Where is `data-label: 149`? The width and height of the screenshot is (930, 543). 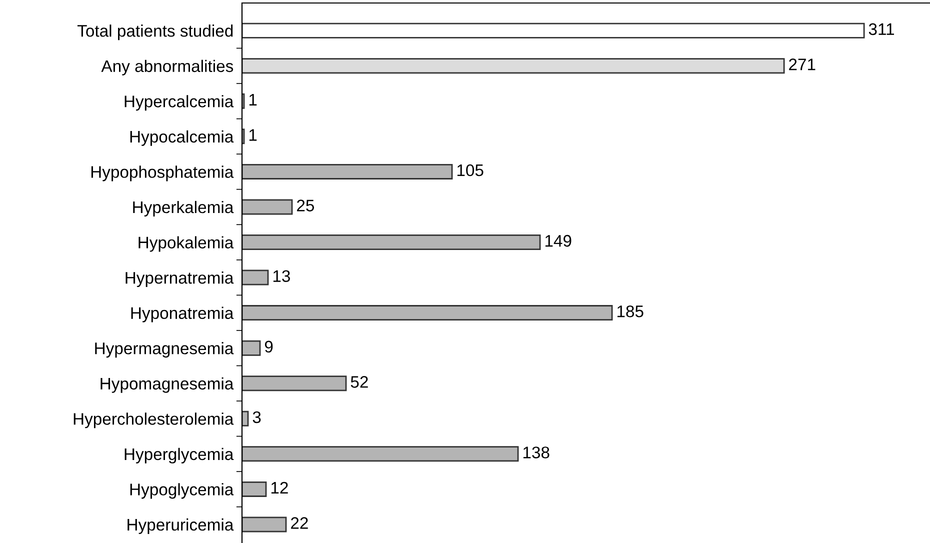 data-label: 149 is located at coordinates (558, 240).